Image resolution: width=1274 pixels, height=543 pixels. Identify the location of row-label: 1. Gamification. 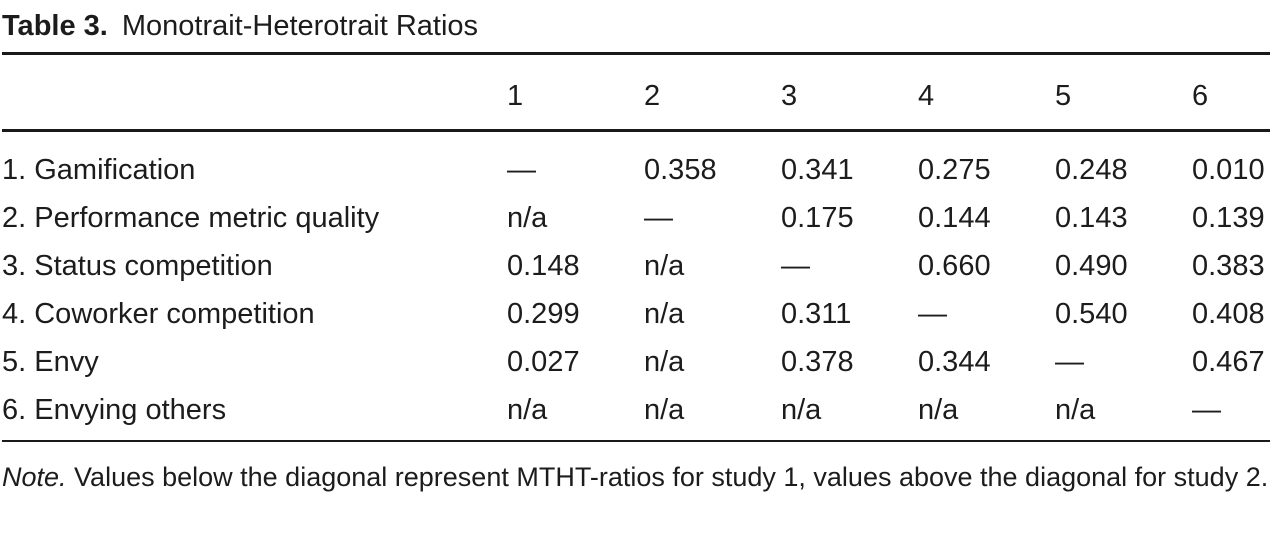
(99, 169).